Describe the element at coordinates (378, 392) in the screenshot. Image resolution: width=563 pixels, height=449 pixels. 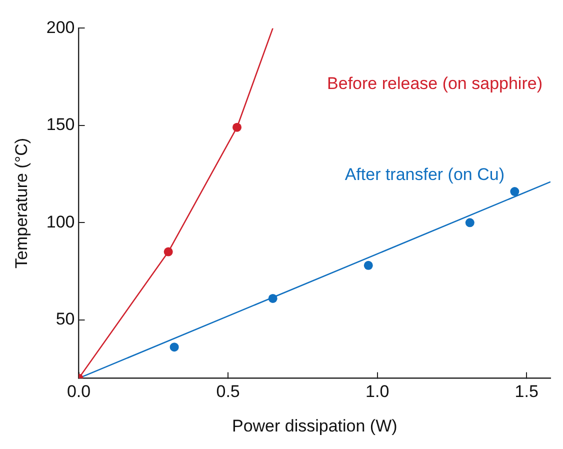
I see `x-tick-label: 1.0` at that location.